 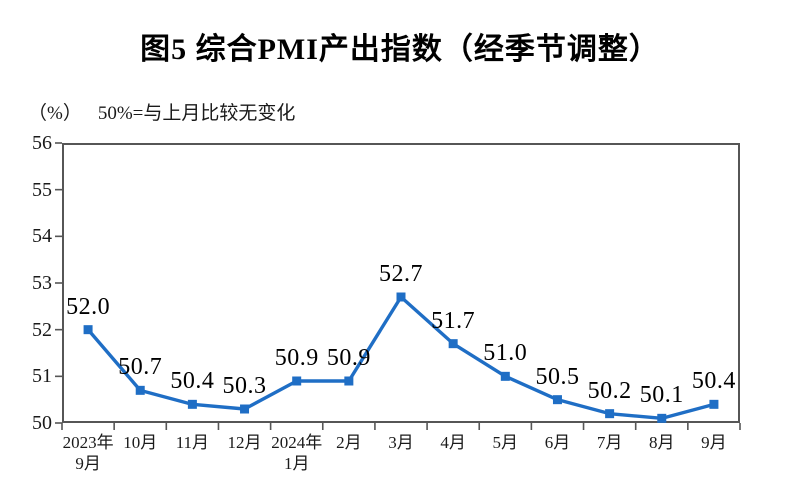 I want to click on y-axis-tick-label: 51, so click(x=42, y=376).